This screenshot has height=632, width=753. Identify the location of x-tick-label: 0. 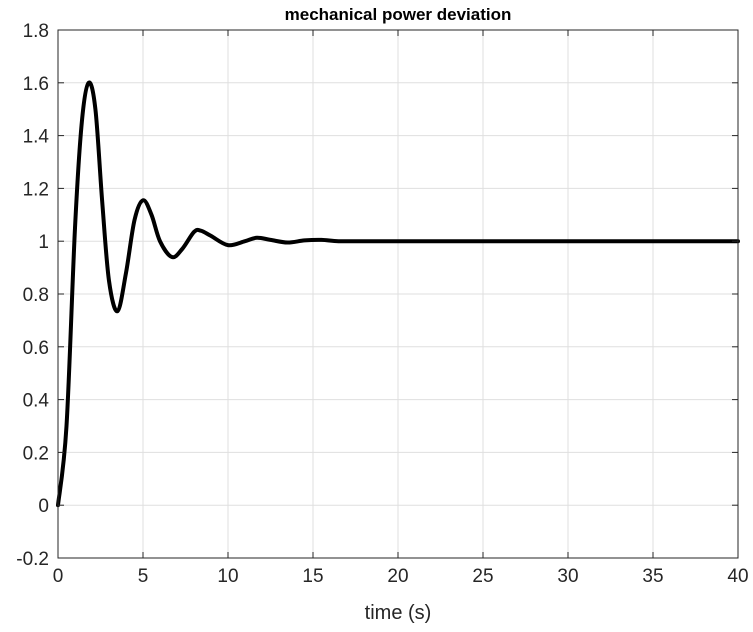
(58, 576).